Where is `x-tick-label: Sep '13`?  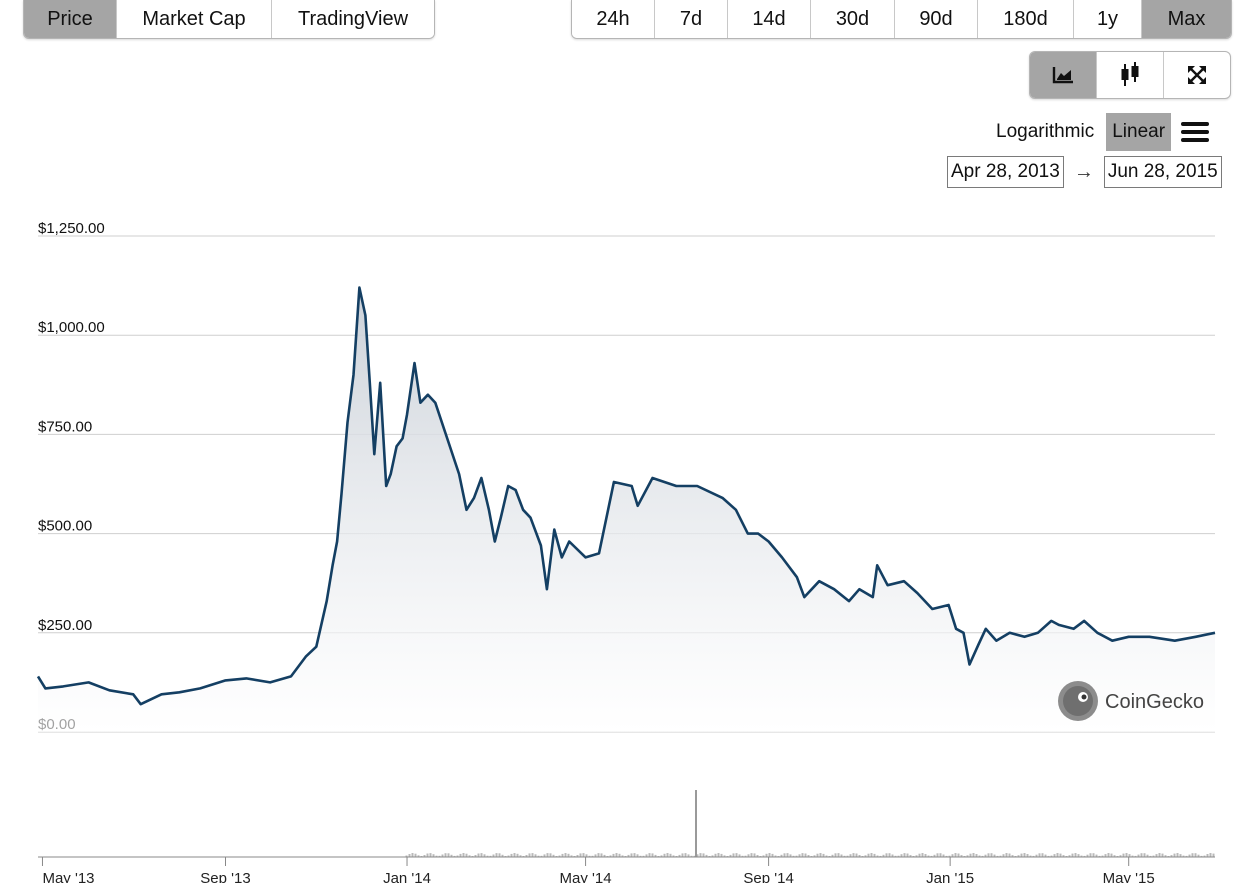
x-tick-label: Sep '13 is located at coordinates (225, 876).